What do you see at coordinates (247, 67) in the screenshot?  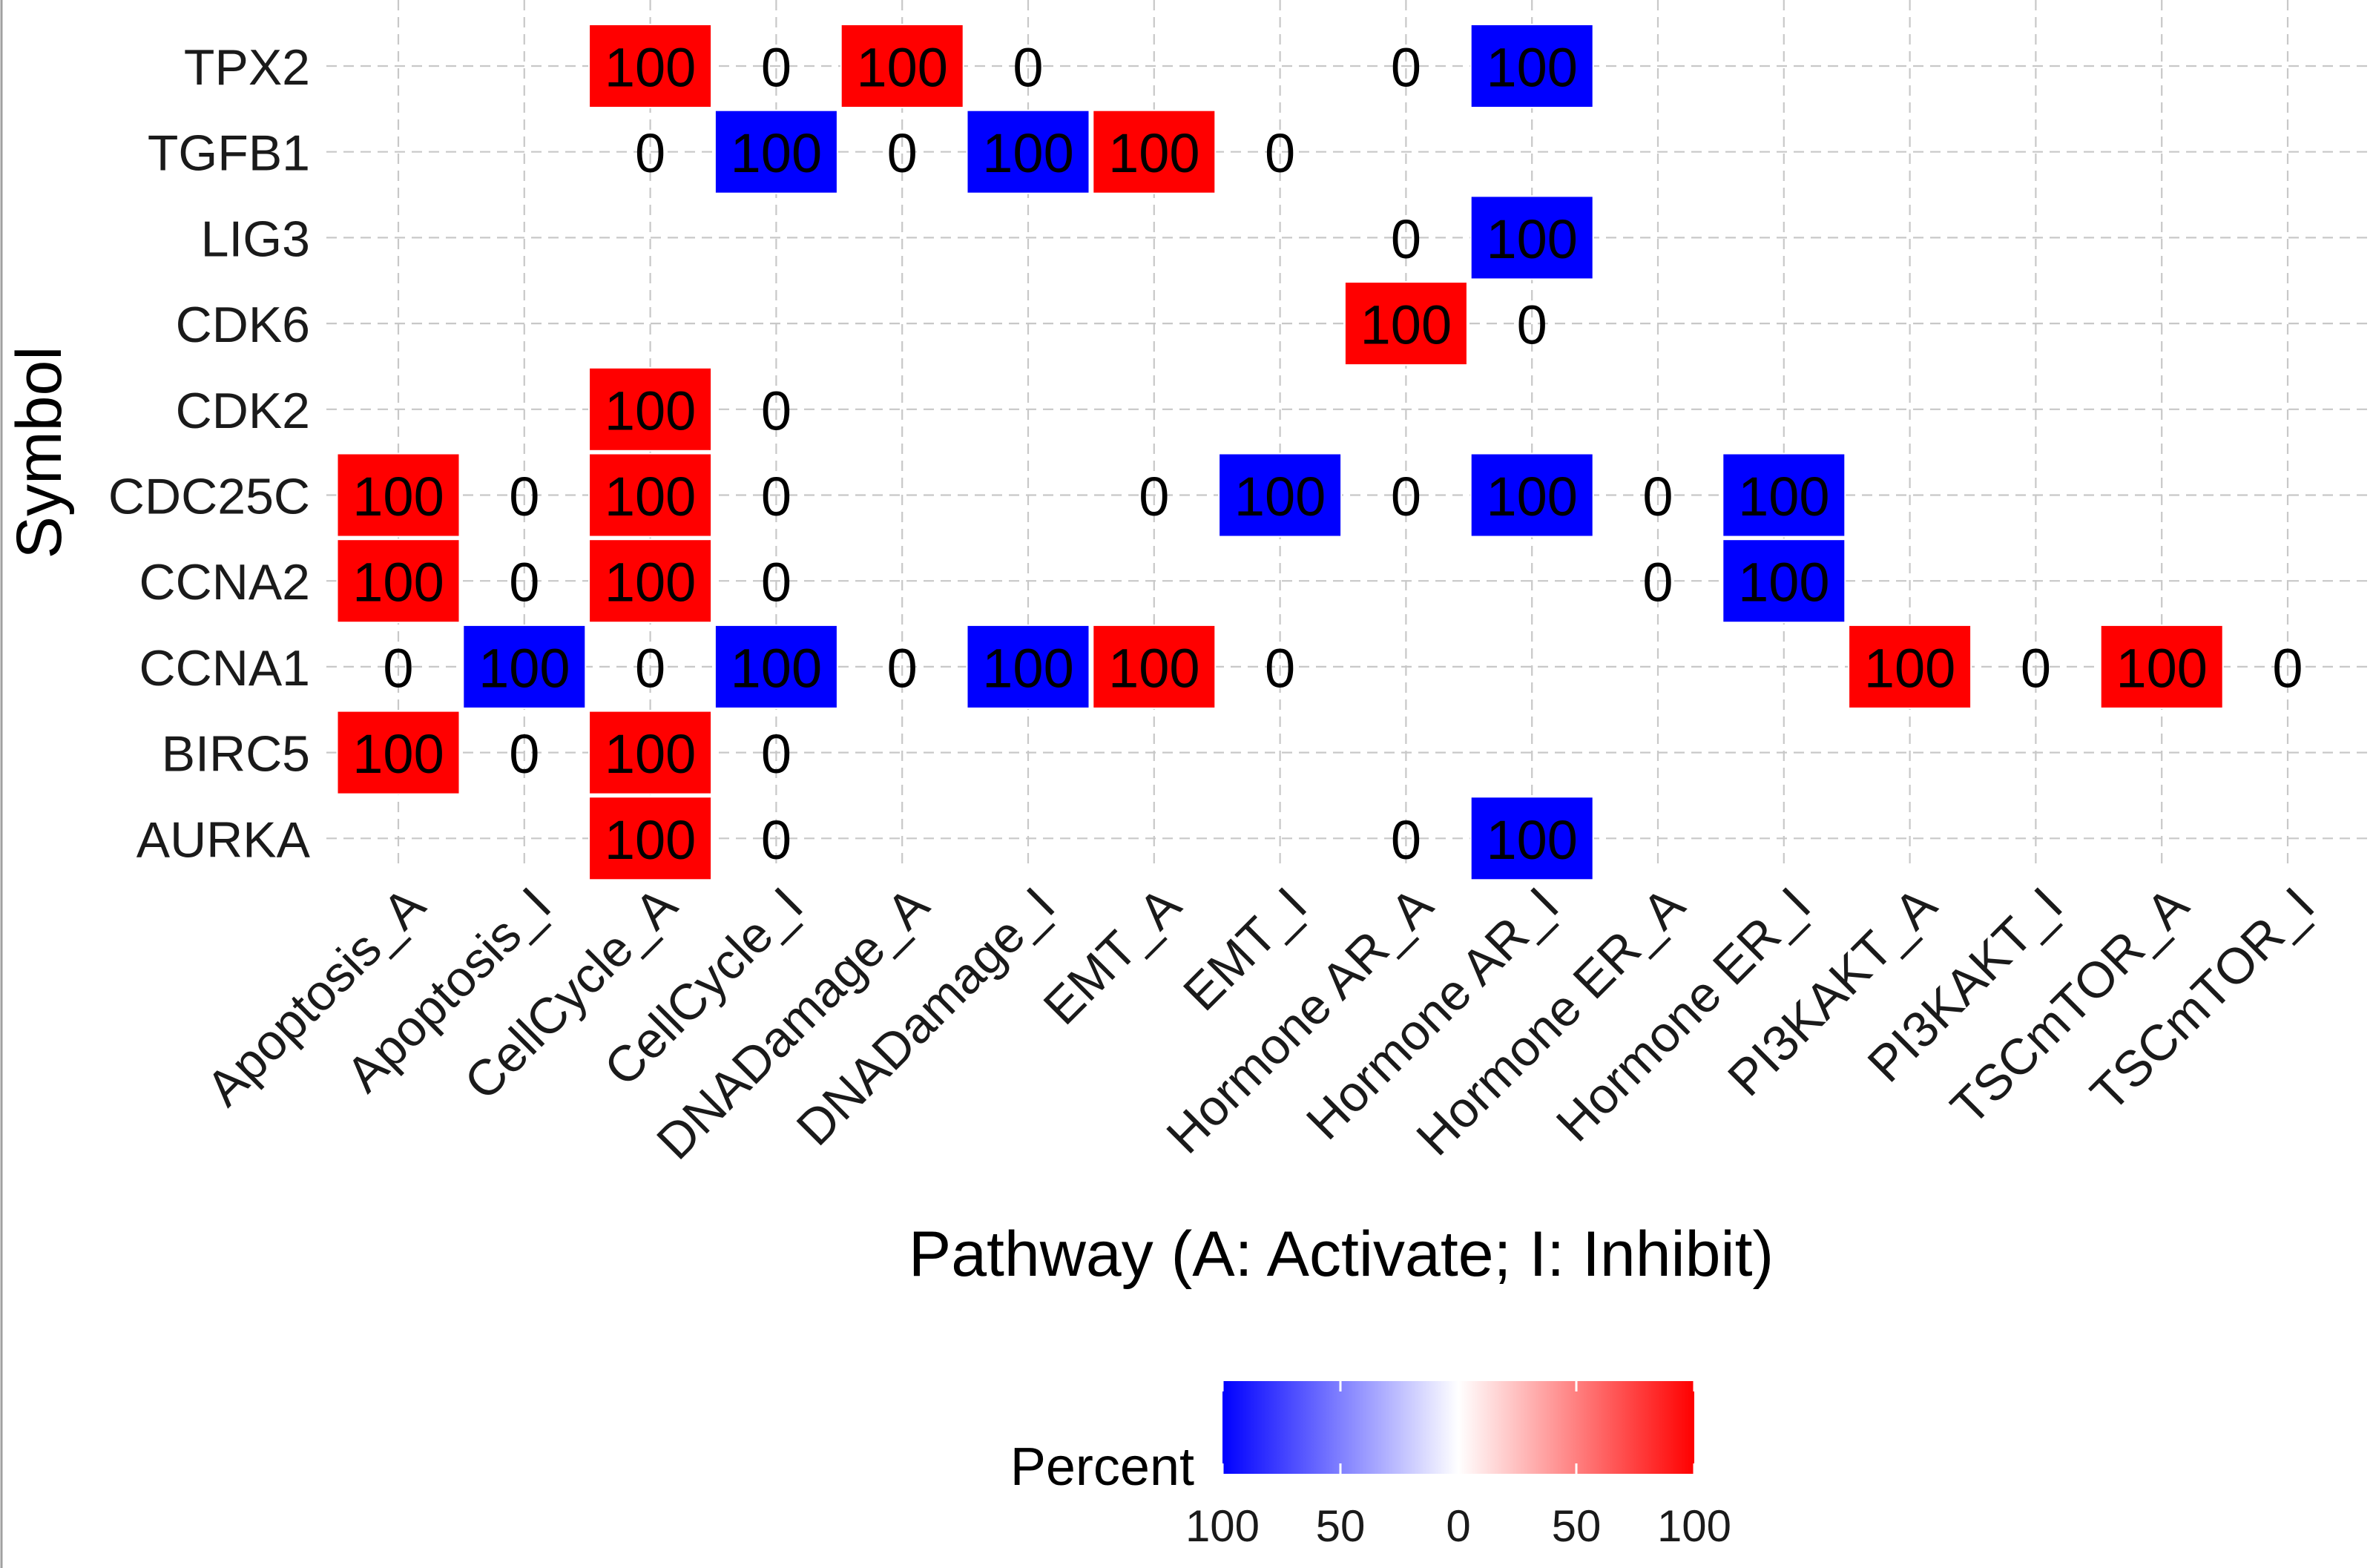 I see `y-tick-label: TPX2` at bounding box center [247, 67].